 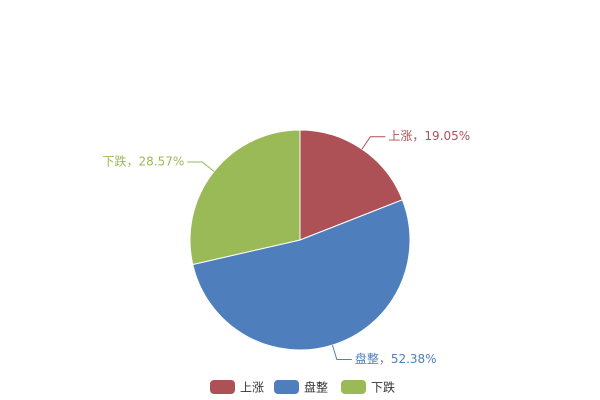 I want to click on legend-label: 上涨, so click(x=252, y=387).